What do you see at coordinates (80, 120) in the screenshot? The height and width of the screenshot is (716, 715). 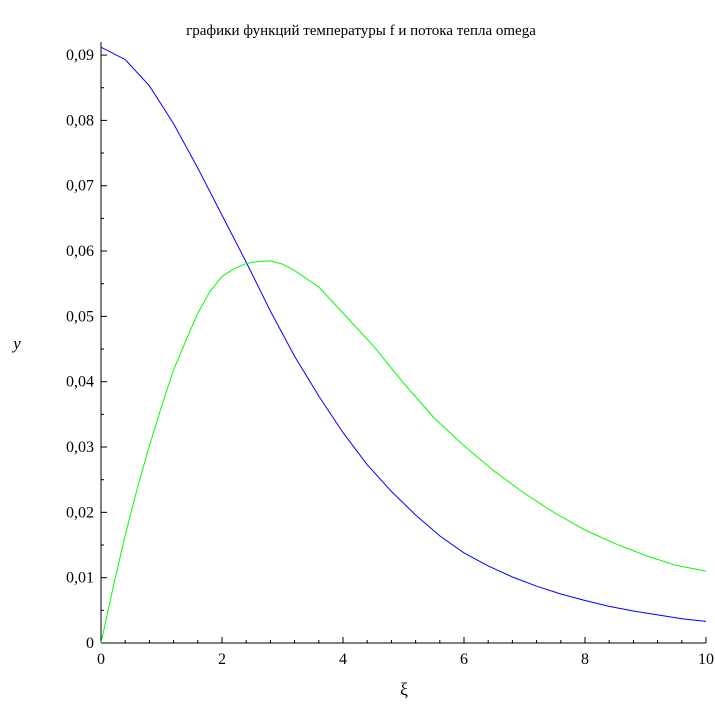 I see `y-tick-label: 0,08` at bounding box center [80, 120].